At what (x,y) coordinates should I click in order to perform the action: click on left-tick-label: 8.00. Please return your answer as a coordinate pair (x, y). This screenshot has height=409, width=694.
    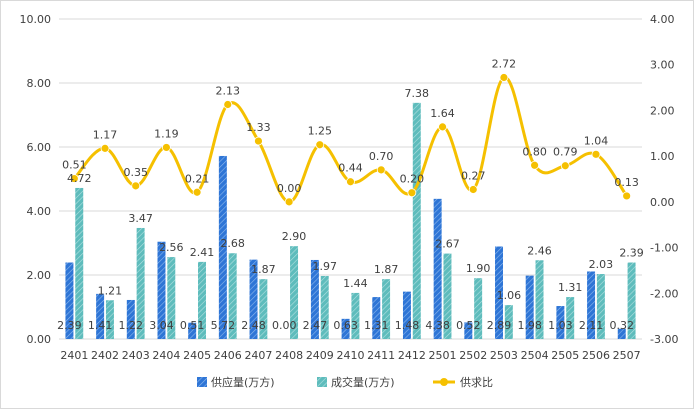
    Looking at the image, I should click on (39, 83).